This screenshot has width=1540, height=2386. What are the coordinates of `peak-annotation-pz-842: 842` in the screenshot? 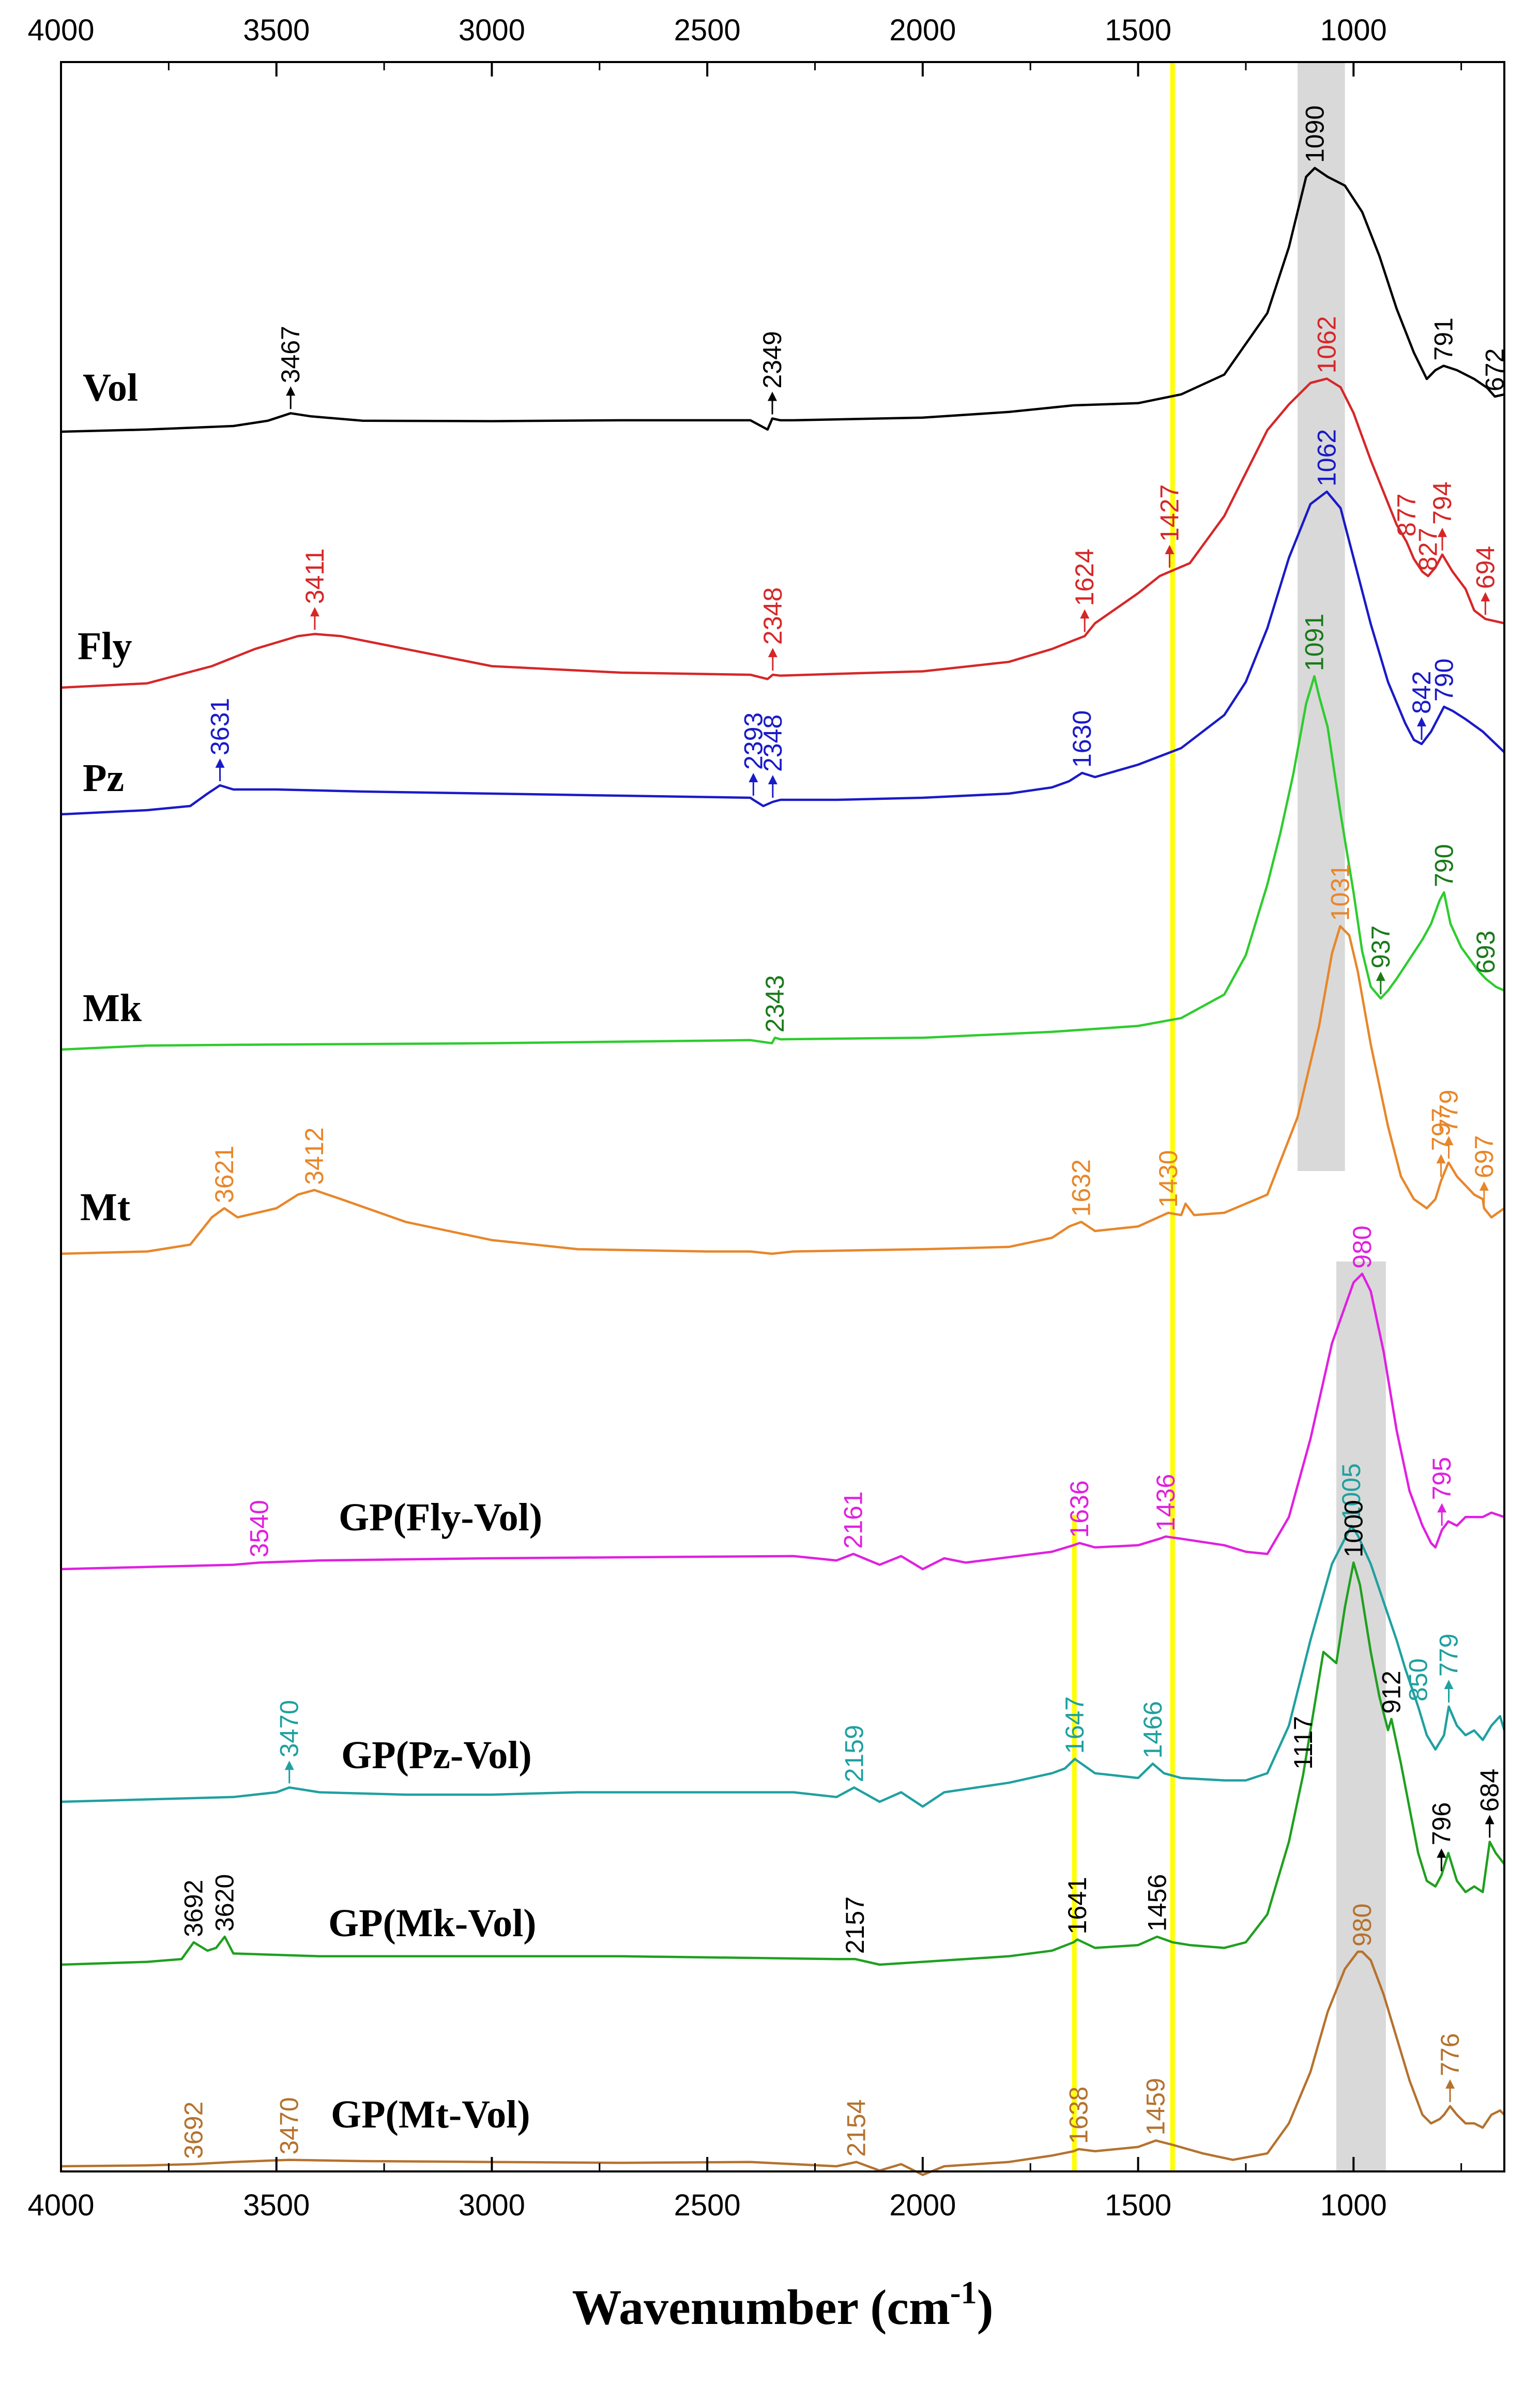 It's located at (1421, 705).